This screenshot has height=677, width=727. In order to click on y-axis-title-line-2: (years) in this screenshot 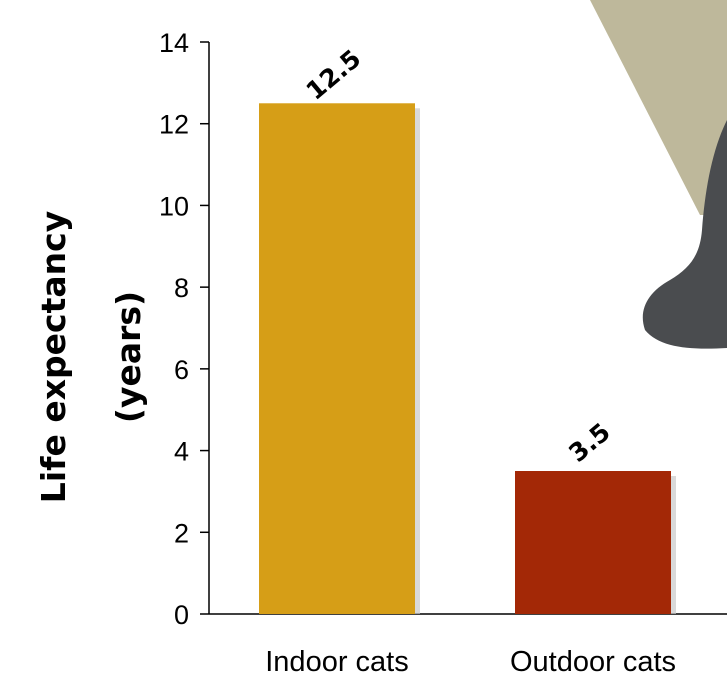, I will do `click(128, 357)`.